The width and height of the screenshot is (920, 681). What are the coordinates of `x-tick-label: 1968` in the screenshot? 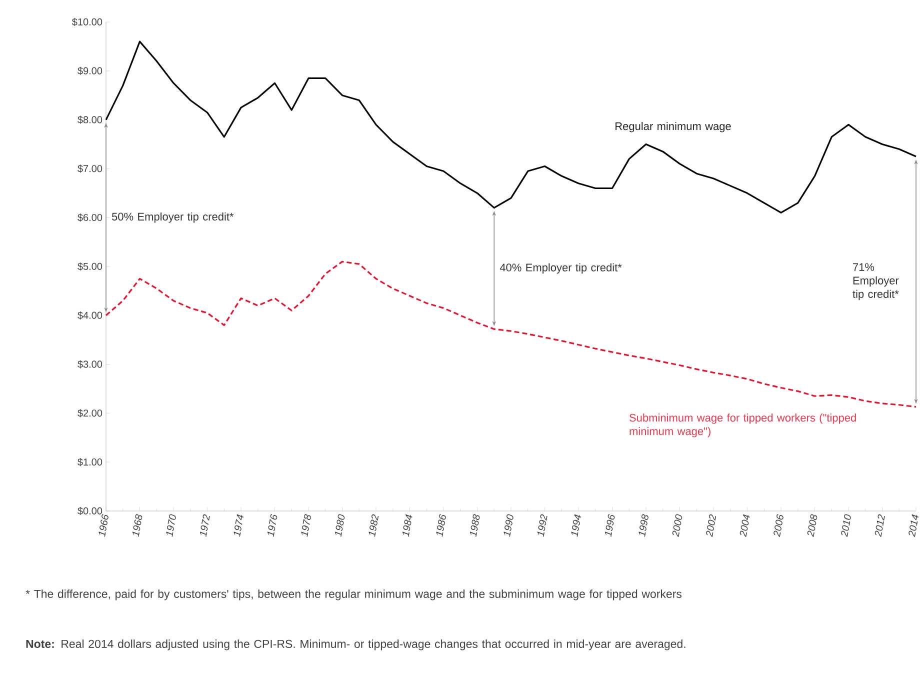 It's located at (137, 525).